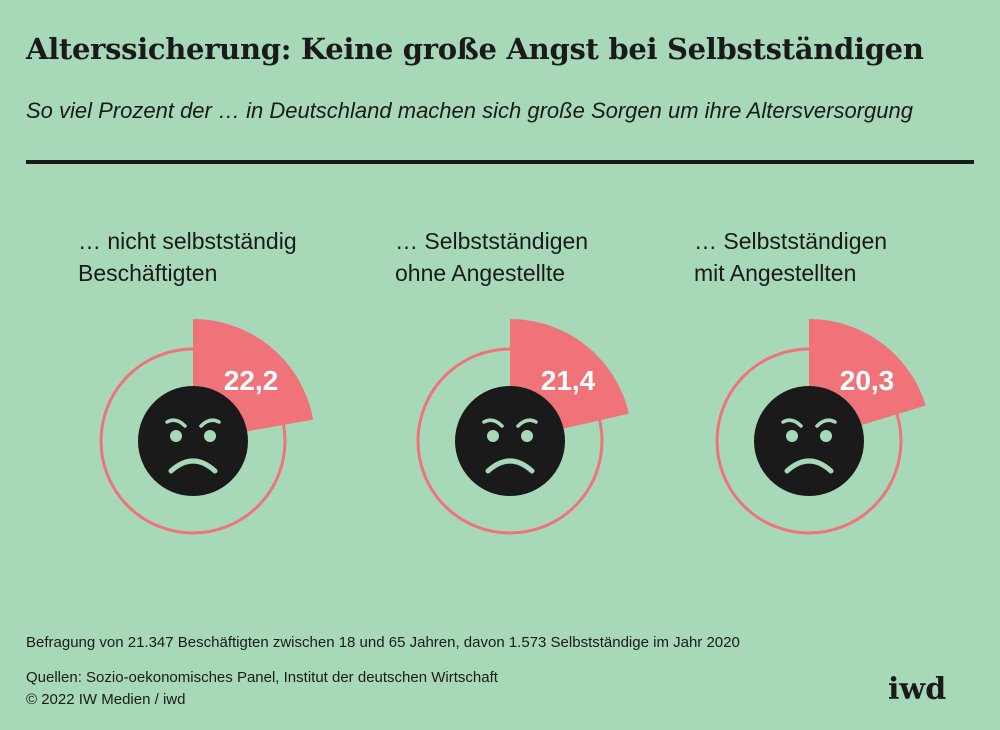  I want to click on chart-label-line2: ohne Angestellte, so click(480, 273).